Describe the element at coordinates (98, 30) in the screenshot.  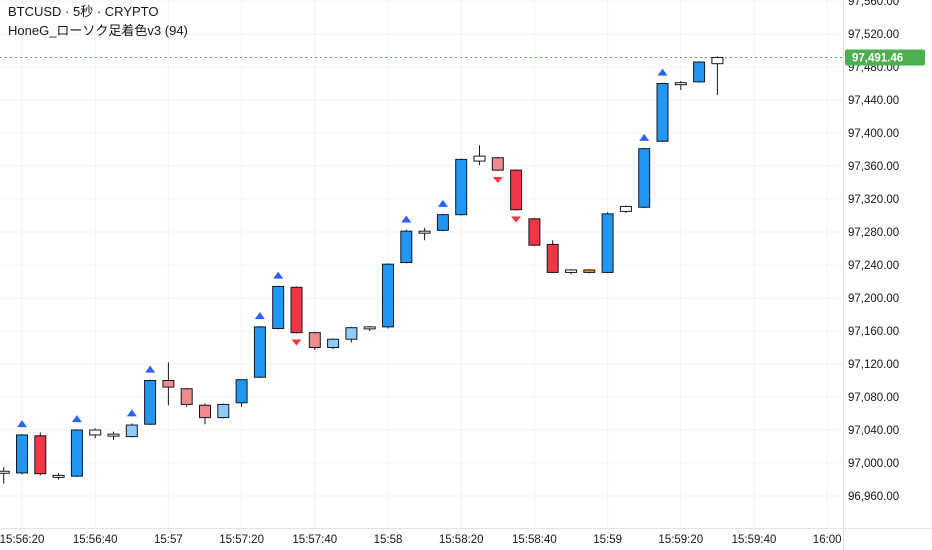
I see `indicator-legend: HoneG_ローソク足着色v3 (94)` at that location.